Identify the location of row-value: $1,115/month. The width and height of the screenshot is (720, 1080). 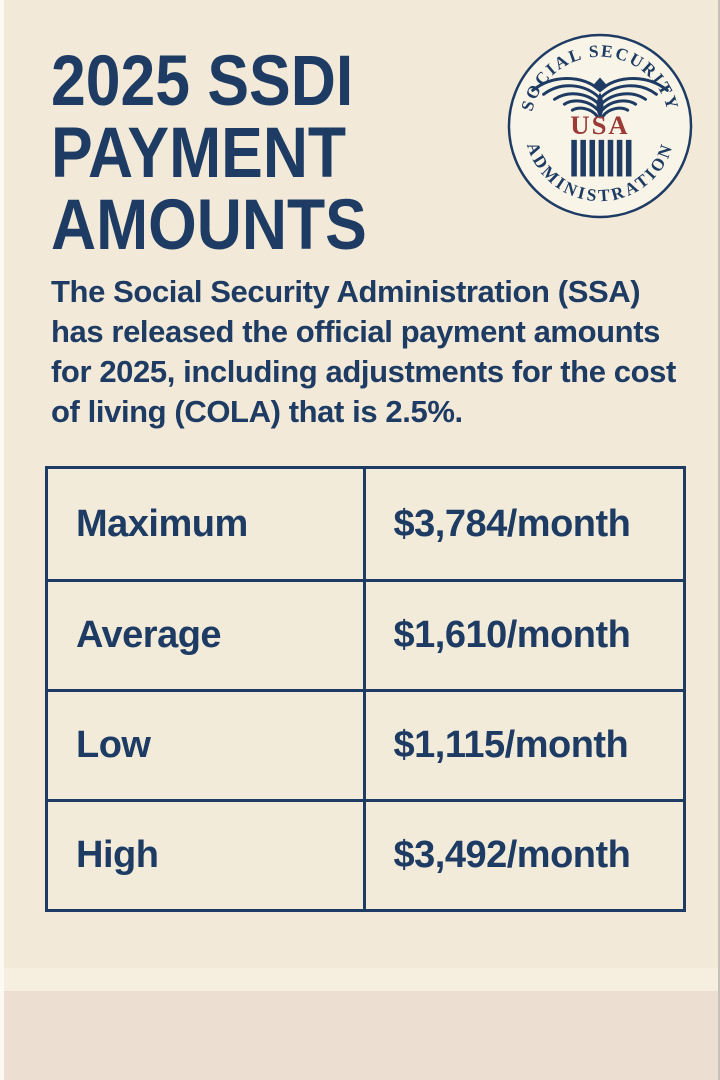
(511, 745).